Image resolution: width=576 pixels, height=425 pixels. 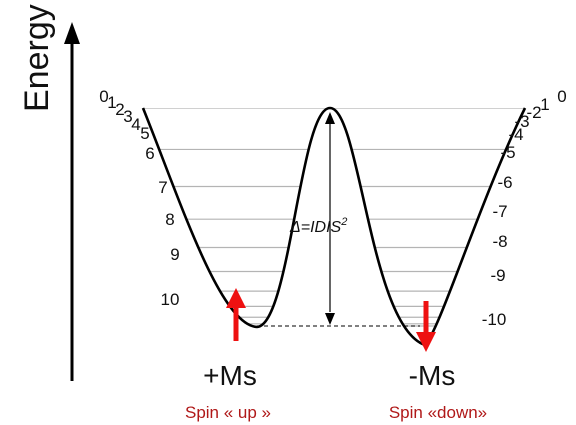 What do you see at coordinates (497, 275) in the screenshot?
I see `right-level-label: -9` at bounding box center [497, 275].